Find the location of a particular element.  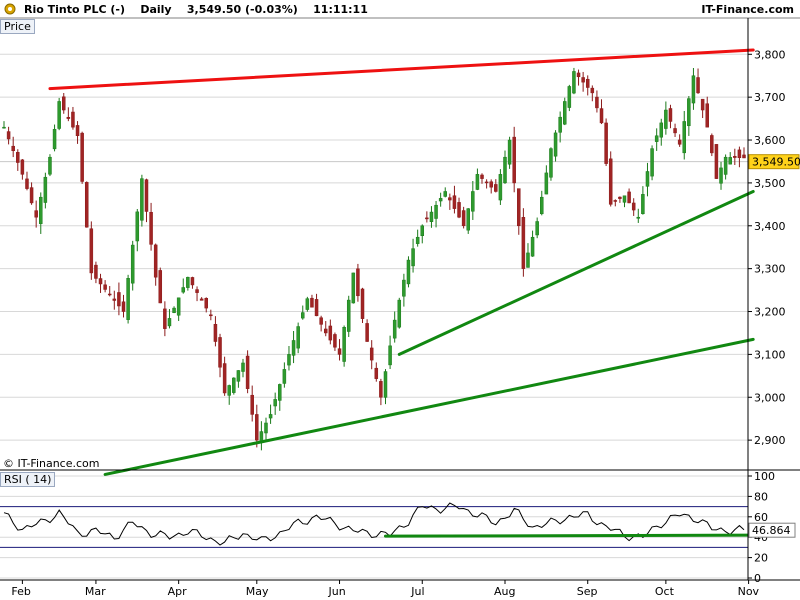

month-label: Apr is located at coordinates (178, 591).